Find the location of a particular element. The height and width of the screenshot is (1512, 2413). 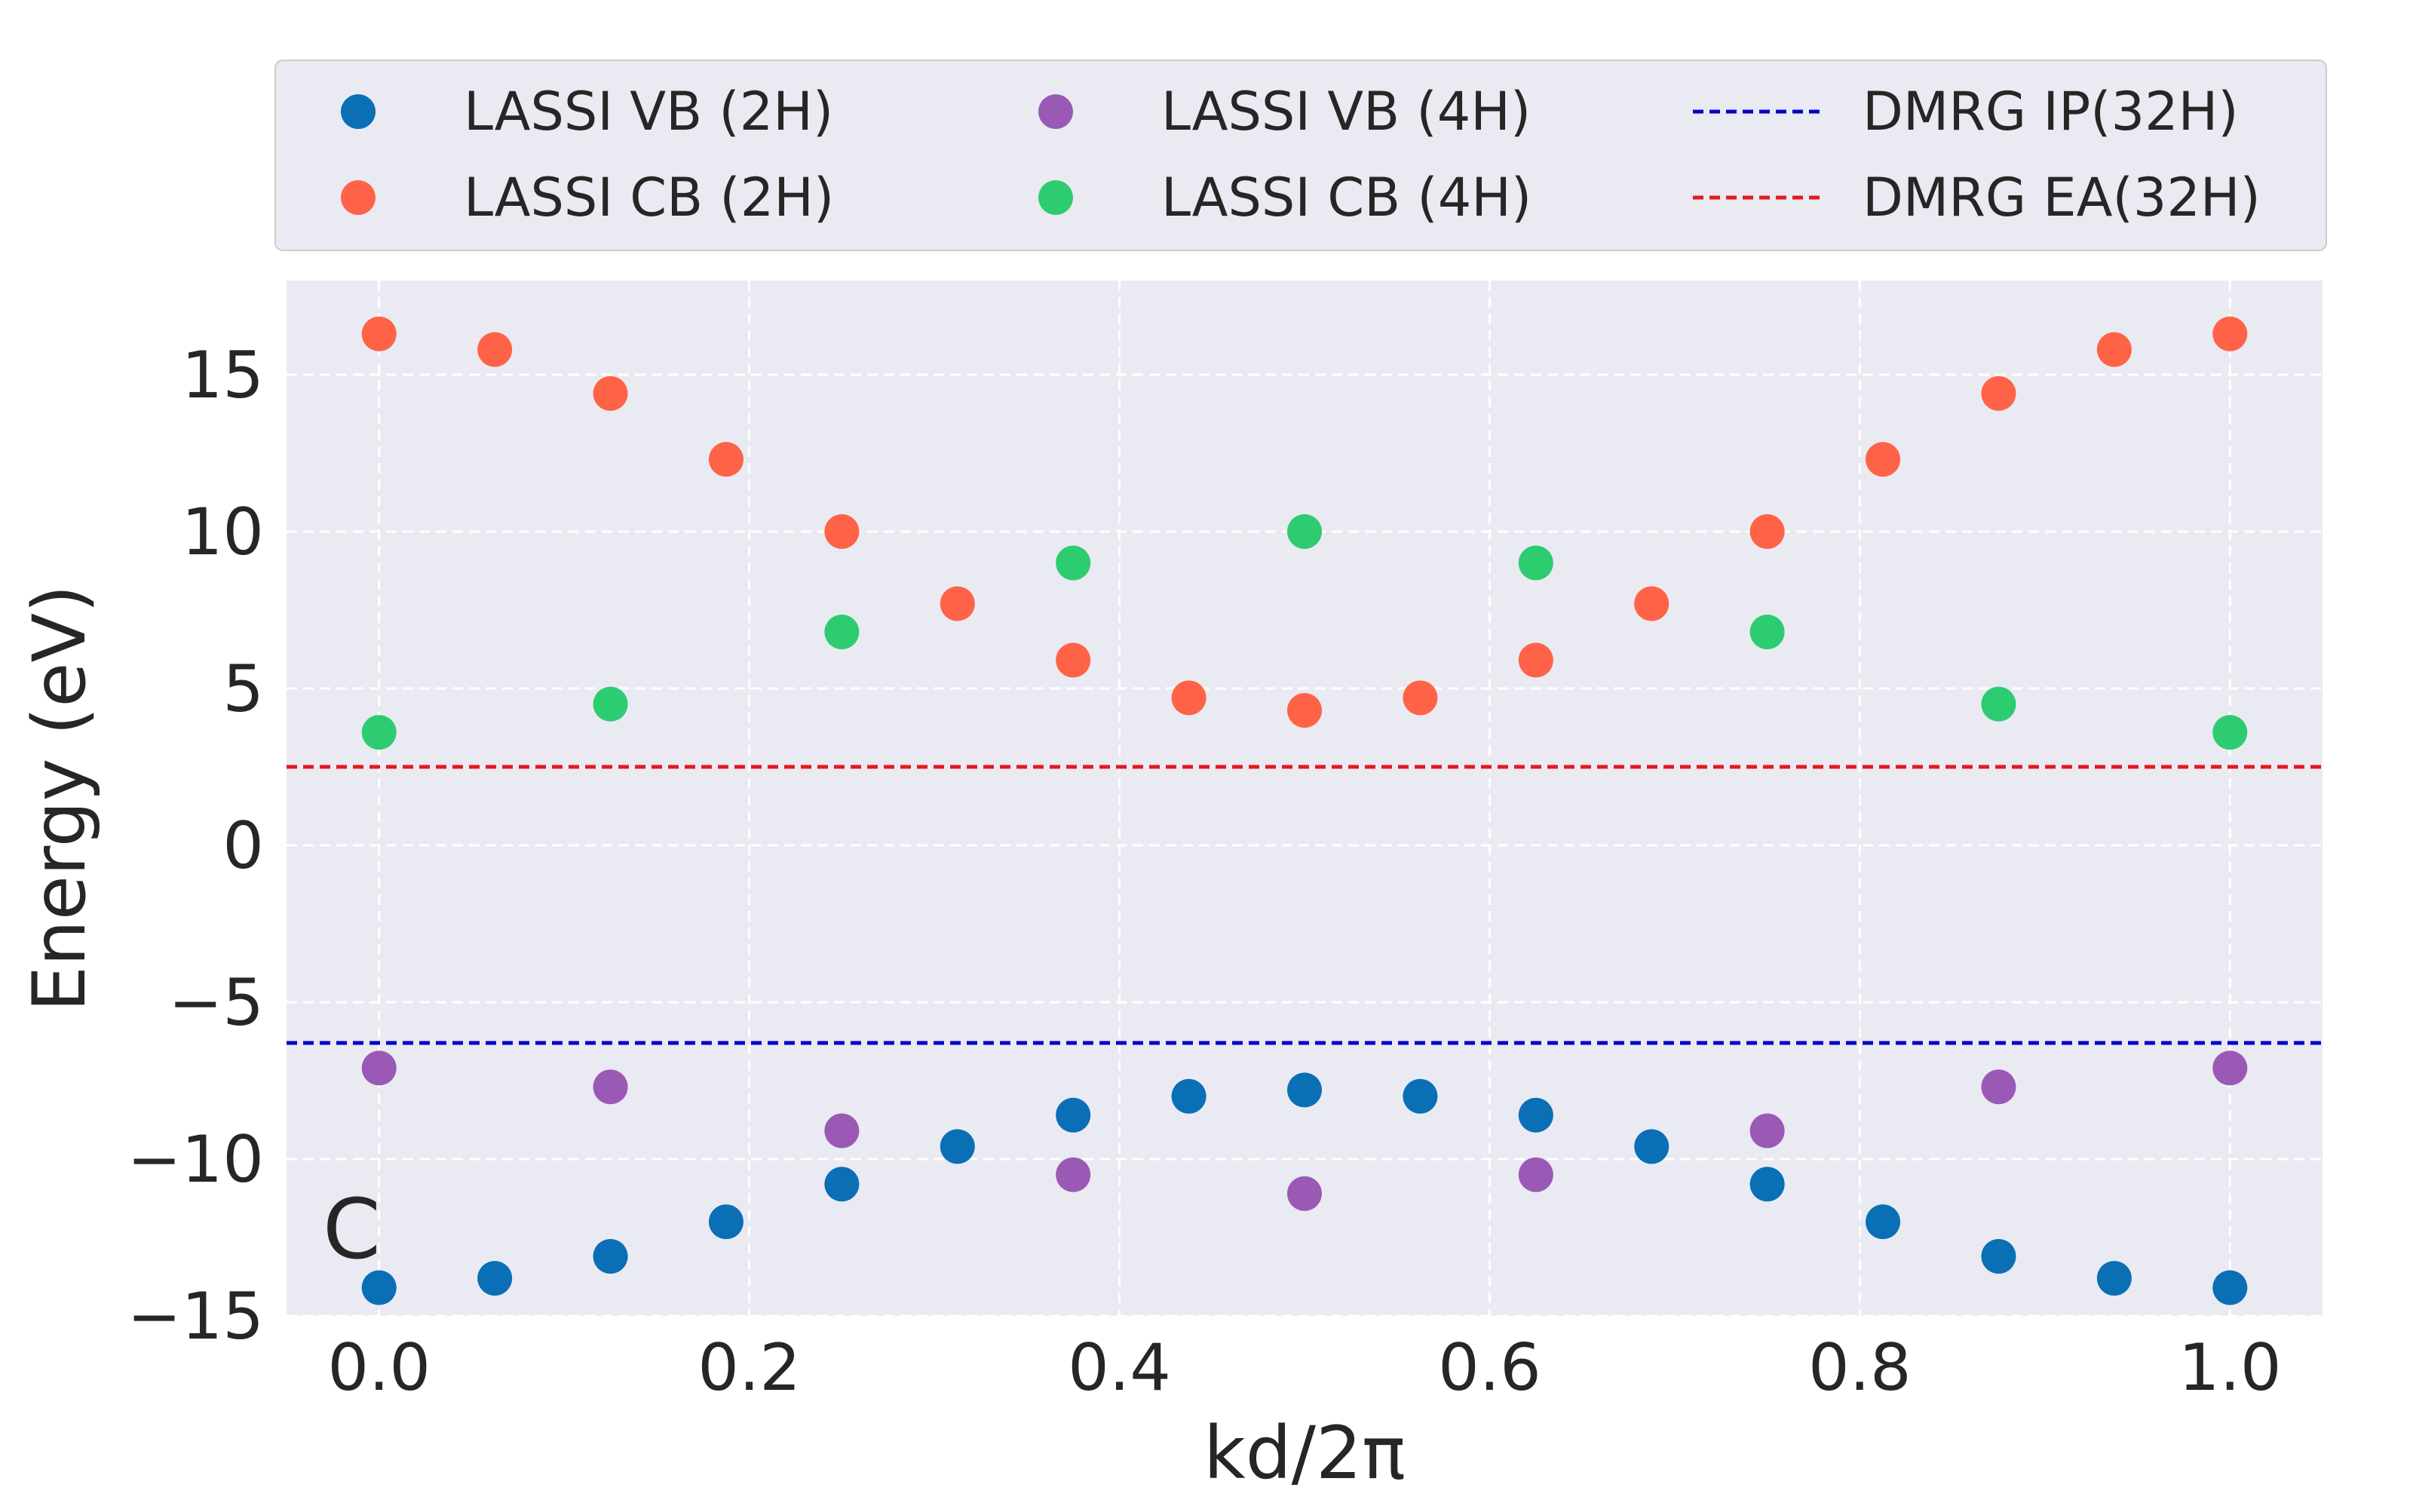

legend-entry-label: DMRG IP(32H) is located at coordinates (2051, 112).